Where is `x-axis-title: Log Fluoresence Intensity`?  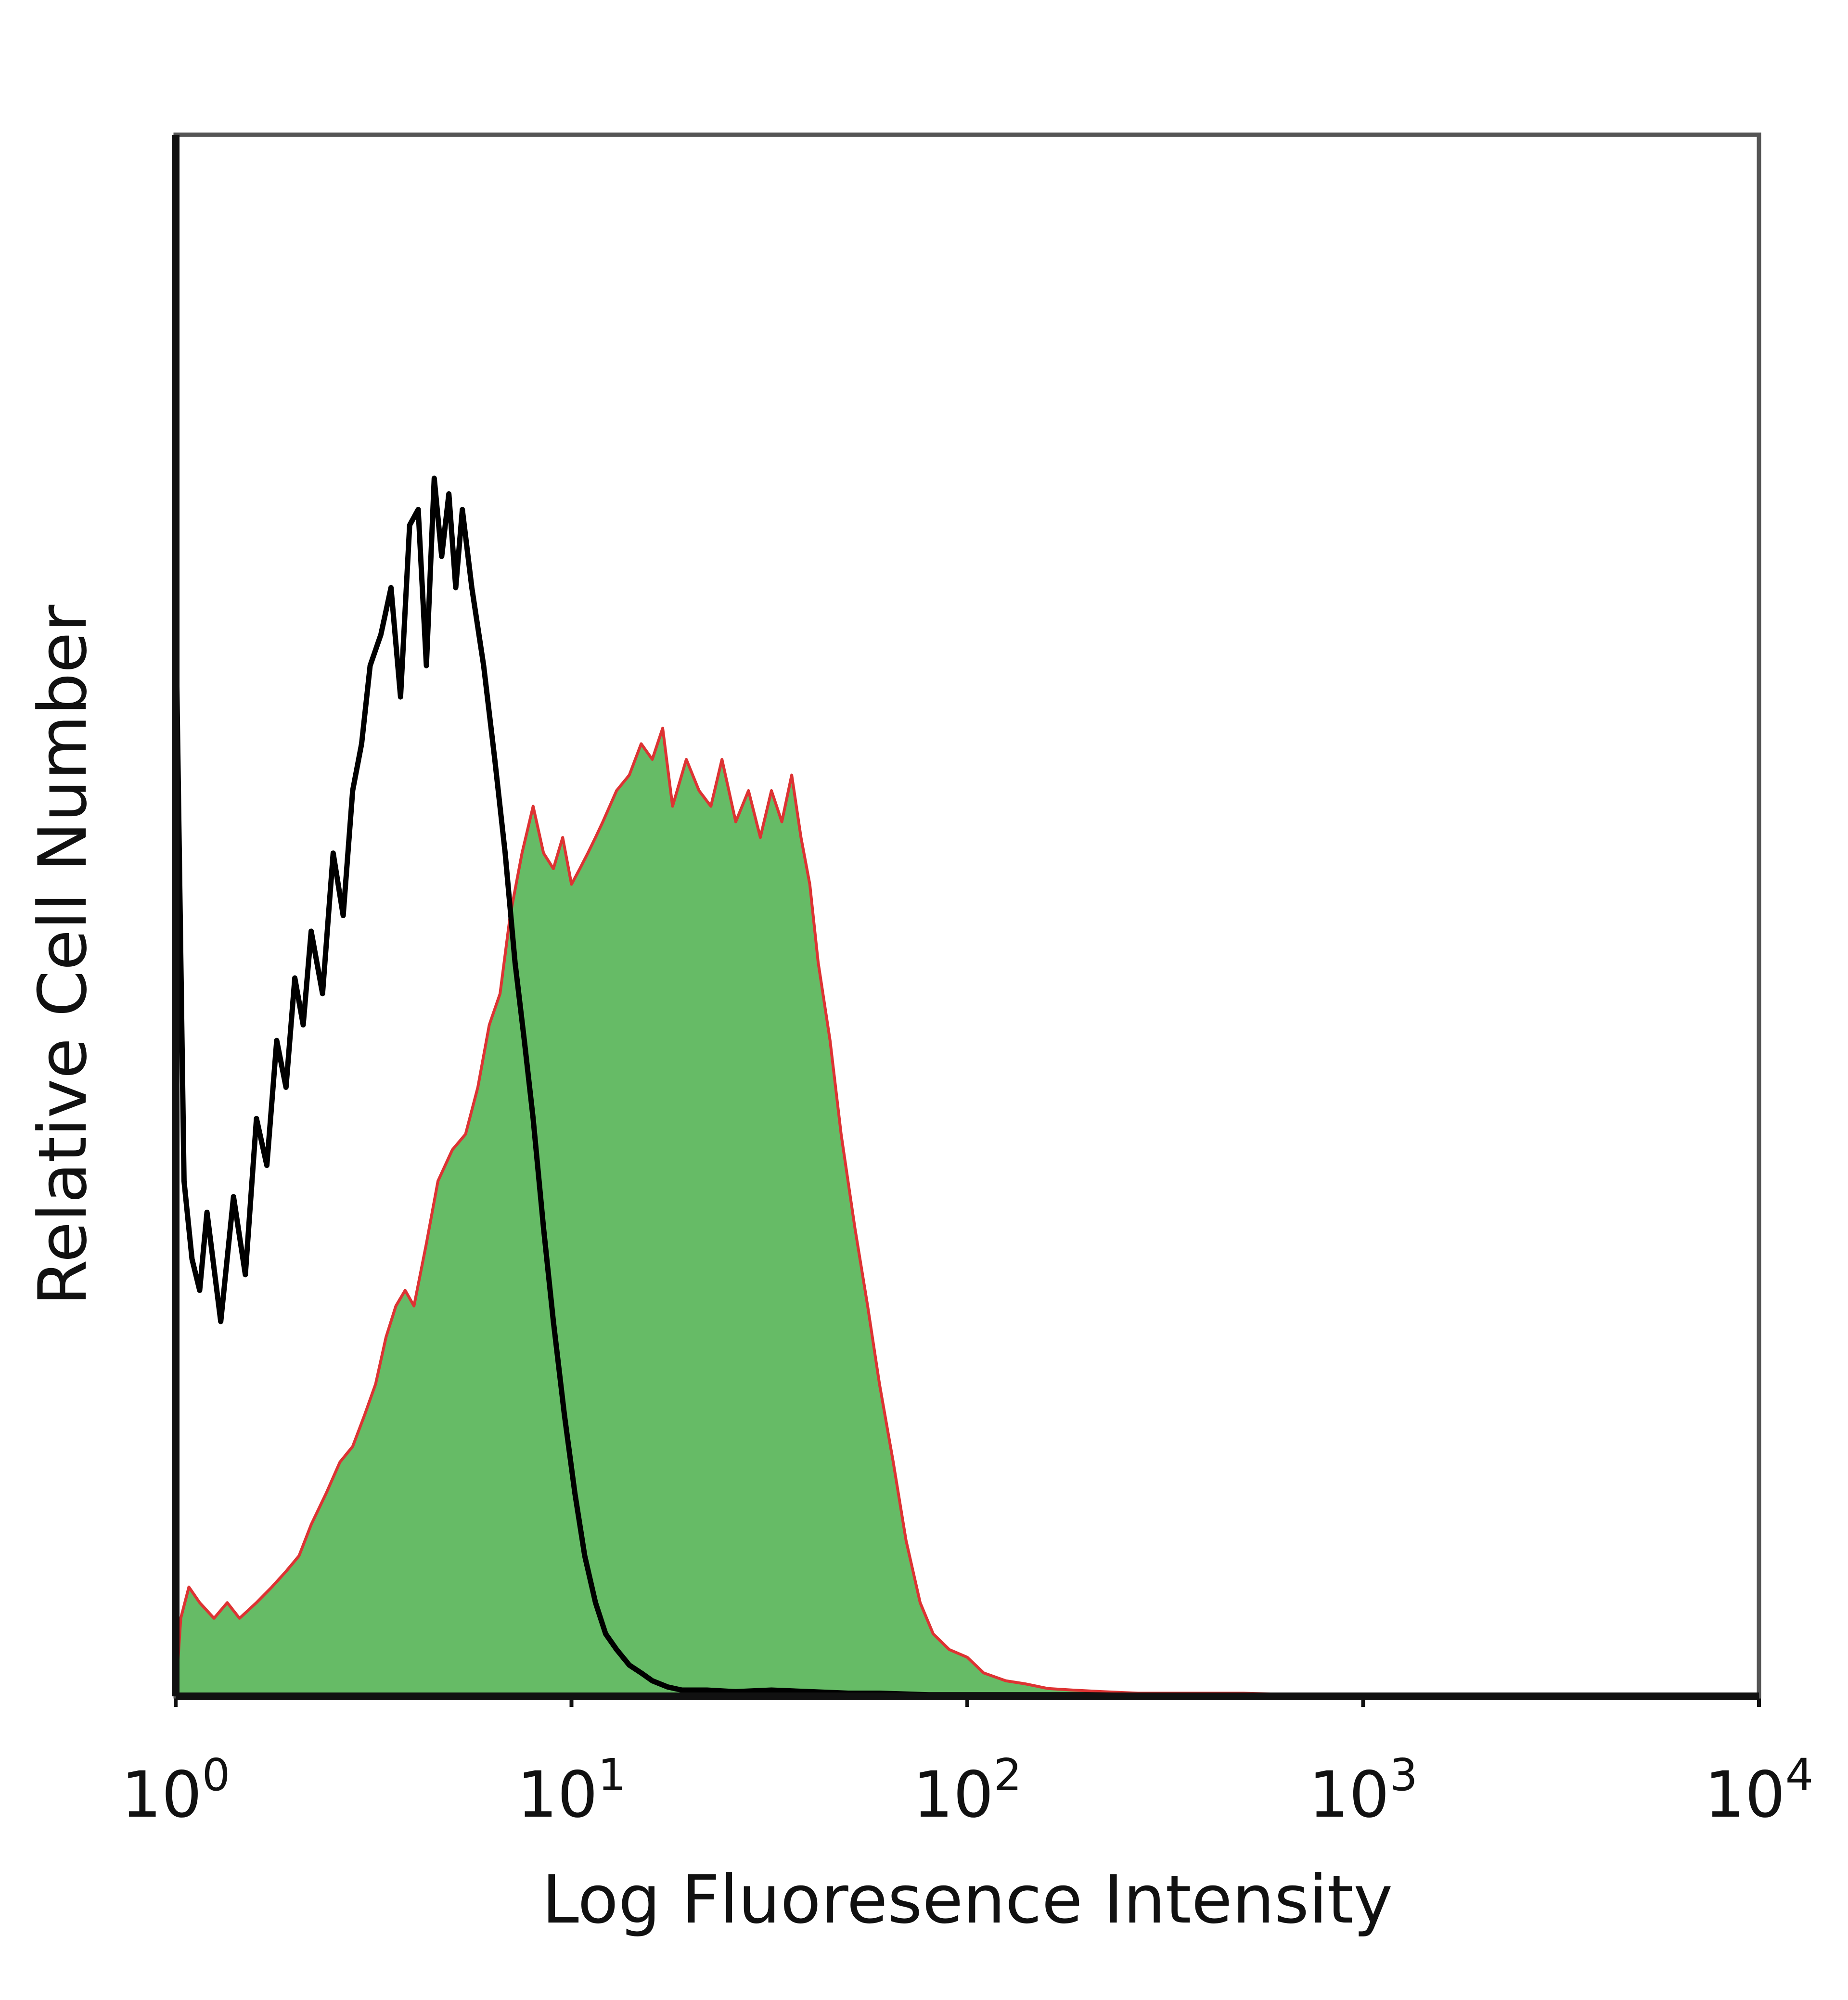
x-axis-title: Log Fluoresence Intensity is located at coordinates (967, 1899).